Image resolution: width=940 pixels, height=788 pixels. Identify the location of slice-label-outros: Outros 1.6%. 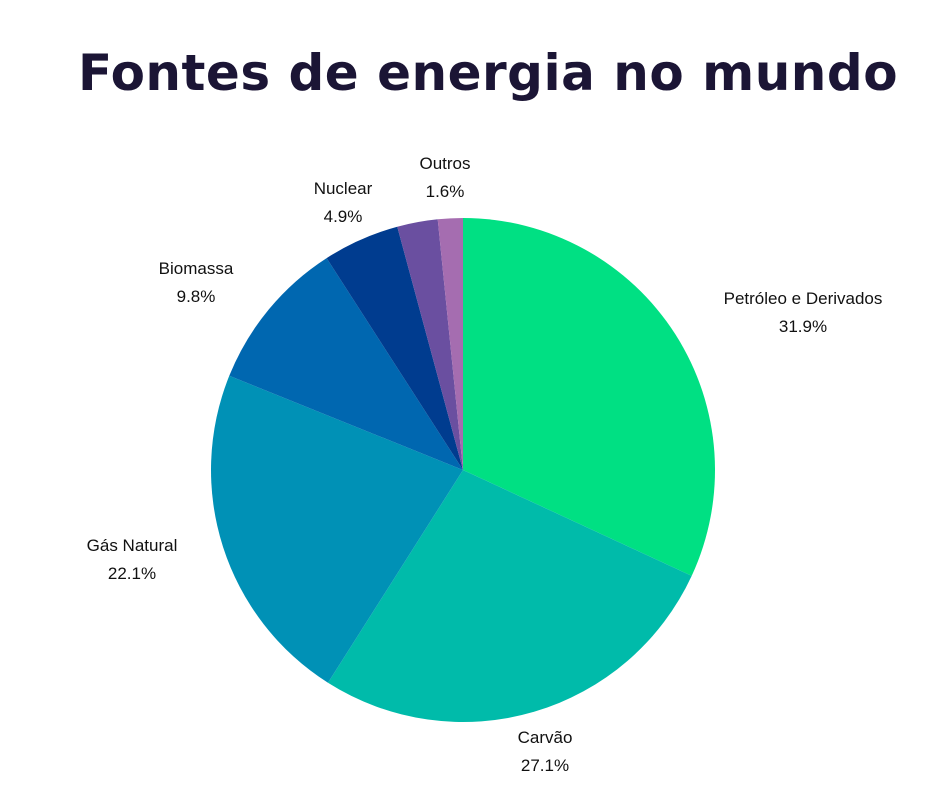
(445, 177).